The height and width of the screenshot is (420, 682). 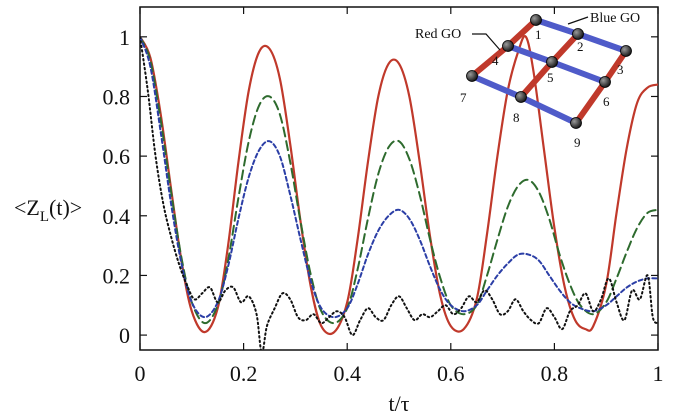 What do you see at coordinates (577, 142) in the screenshot?
I see `lattice-node-label: 9` at bounding box center [577, 142].